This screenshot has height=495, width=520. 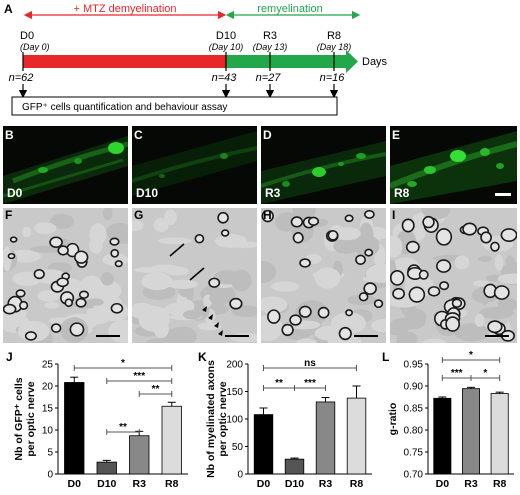 I want to click on panel-letter-c: C, so click(x=138, y=135).